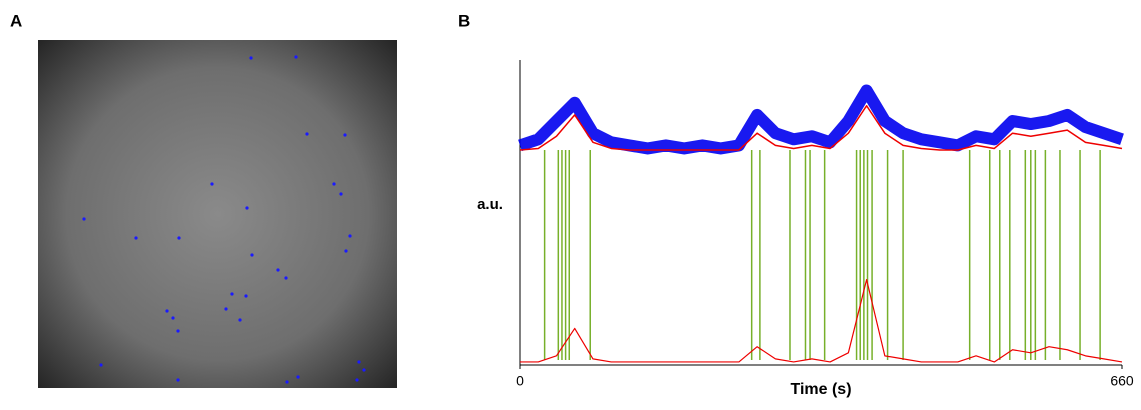 The image size is (1141, 410). What do you see at coordinates (820, 389) in the screenshot?
I see `x-axis-label: Time (s)` at bounding box center [820, 389].